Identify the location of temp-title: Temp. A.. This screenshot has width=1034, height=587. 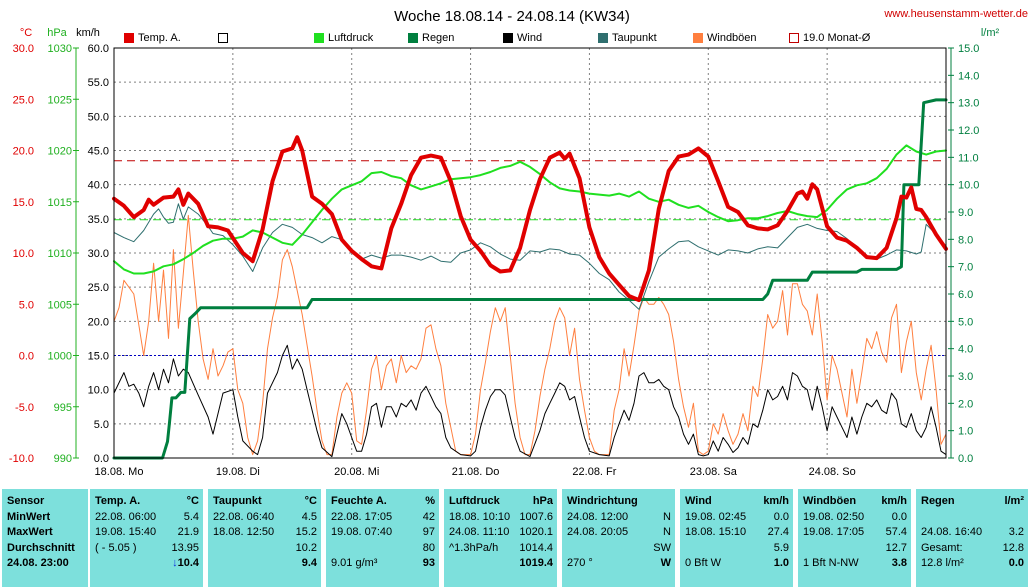
(118, 501).